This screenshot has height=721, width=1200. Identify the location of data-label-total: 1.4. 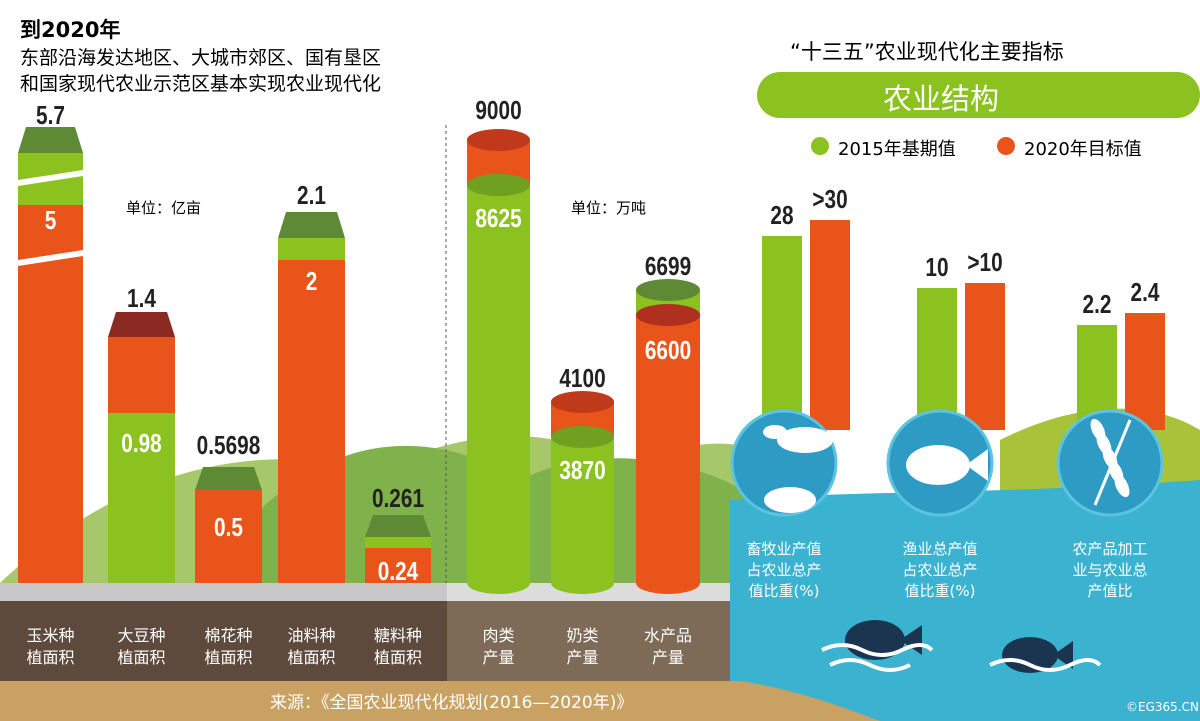
(141, 298).